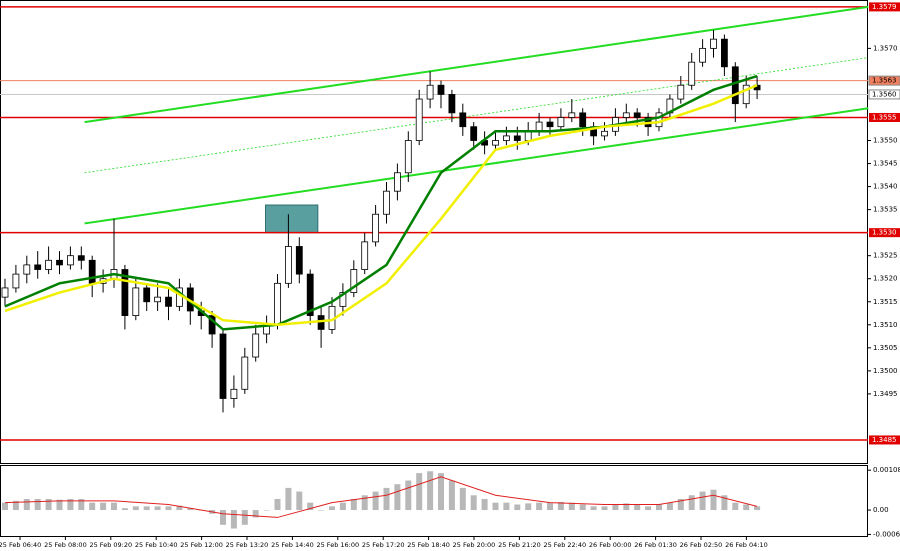 This screenshot has width=900, height=551. Describe the element at coordinates (474, 545) in the screenshot. I see `x-tick-label: 25 Feb 20:00` at that location.